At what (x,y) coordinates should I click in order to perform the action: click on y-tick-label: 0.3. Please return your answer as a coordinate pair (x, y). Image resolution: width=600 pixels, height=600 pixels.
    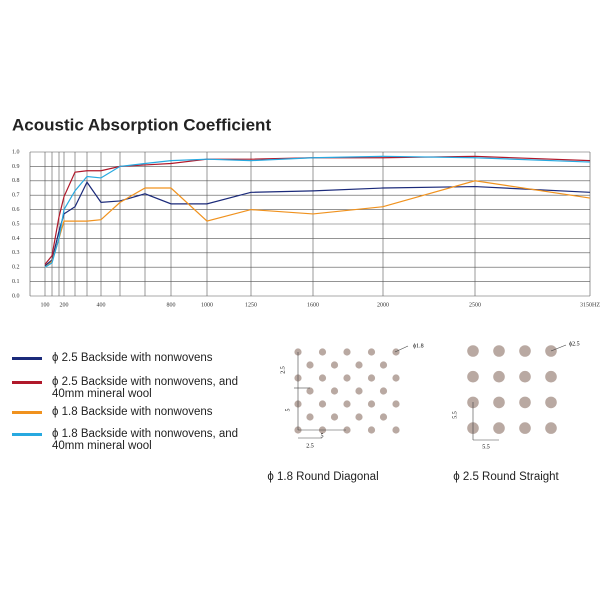
    Looking at the image, I should click on (16, 253).